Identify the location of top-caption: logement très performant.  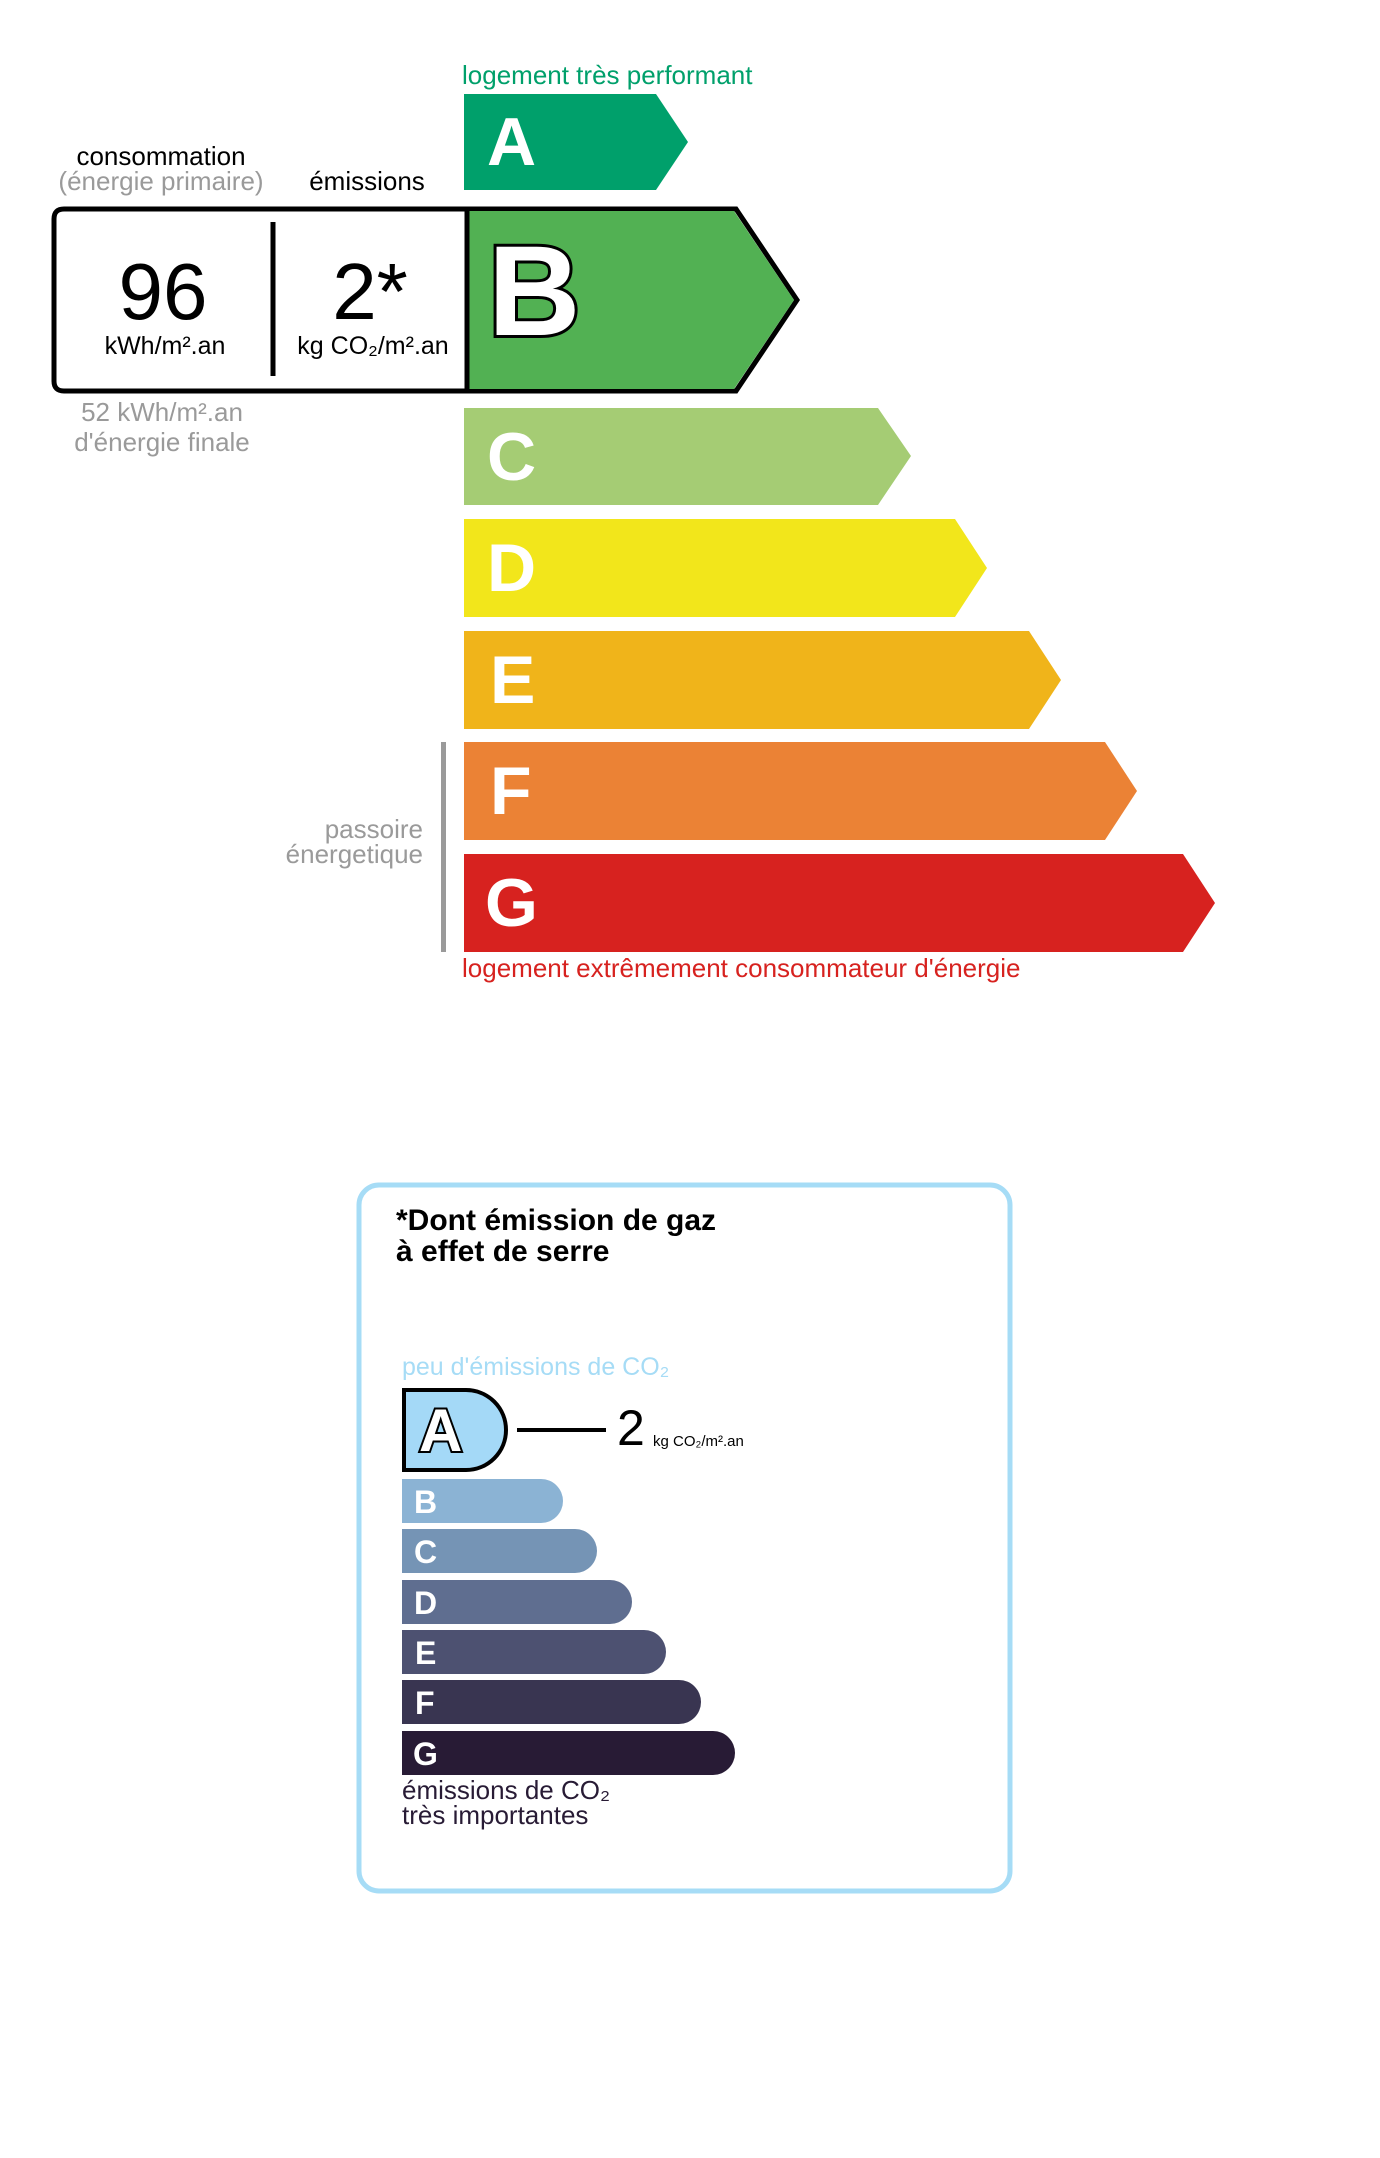
(607, 75).